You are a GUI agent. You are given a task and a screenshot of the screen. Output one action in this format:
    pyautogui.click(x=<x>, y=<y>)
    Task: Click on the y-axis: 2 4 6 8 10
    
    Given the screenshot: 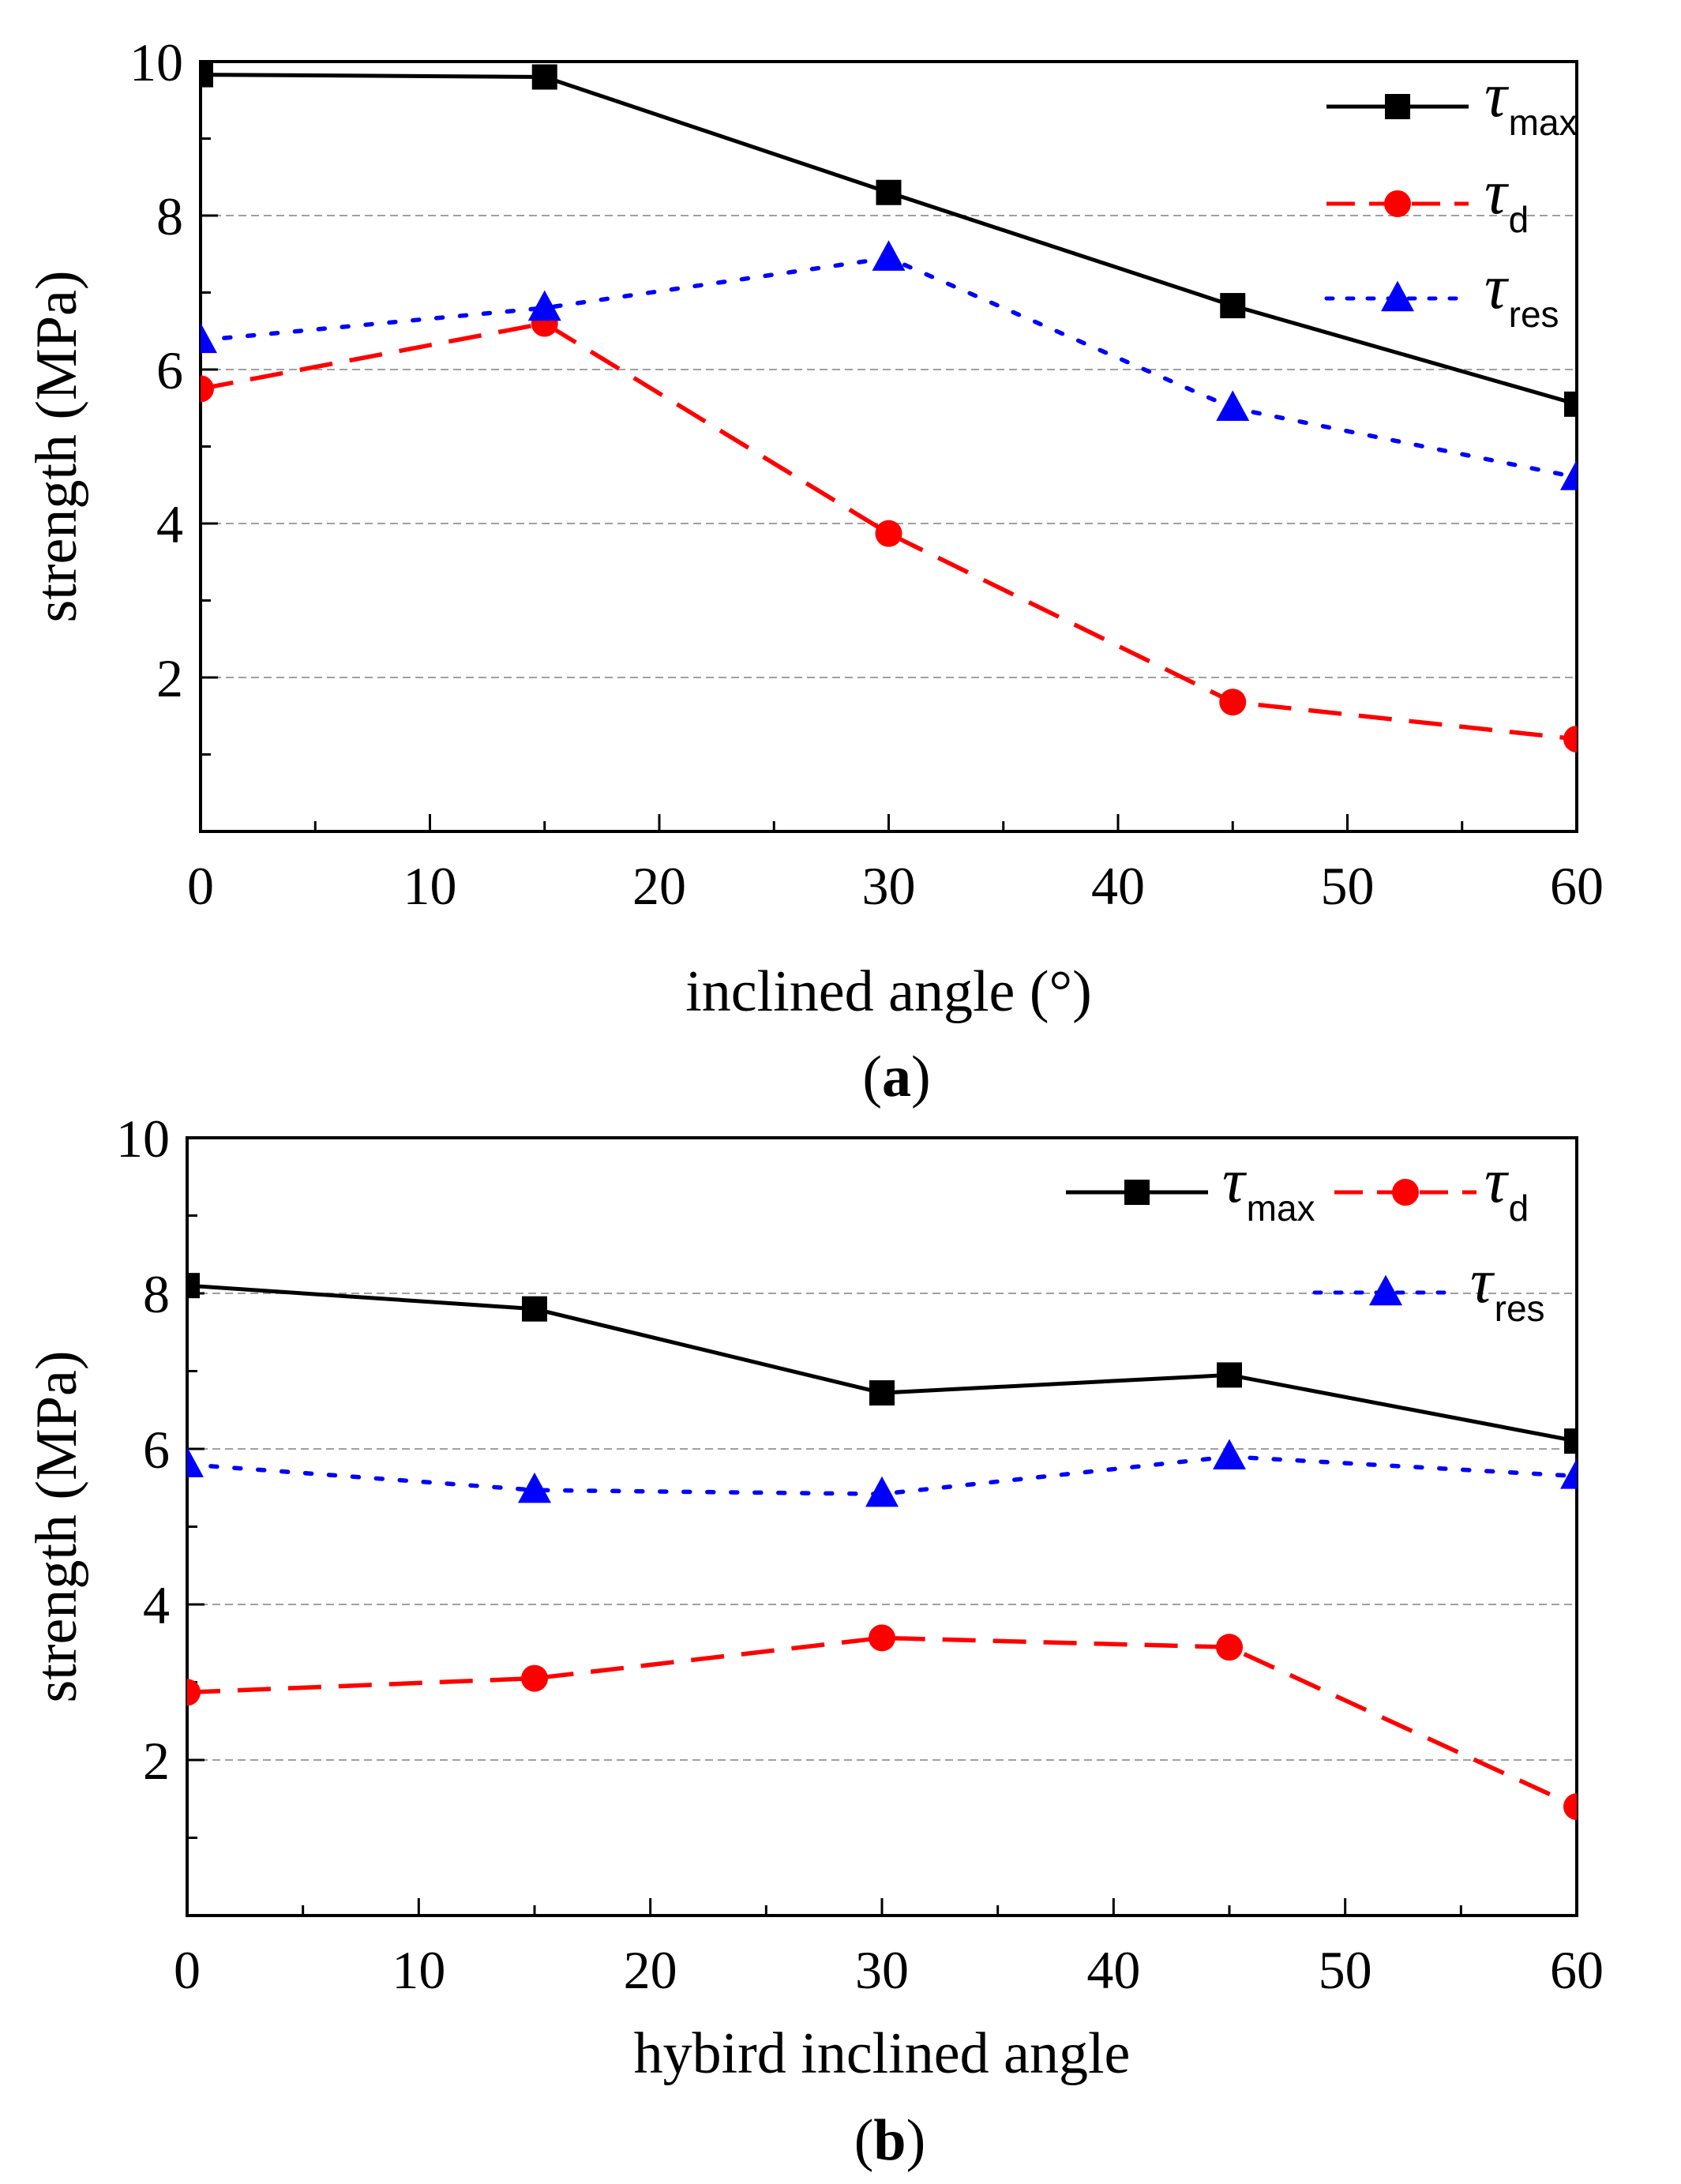 What is the action you would take?
    pyautogui.click(x=160, y=1474)
    